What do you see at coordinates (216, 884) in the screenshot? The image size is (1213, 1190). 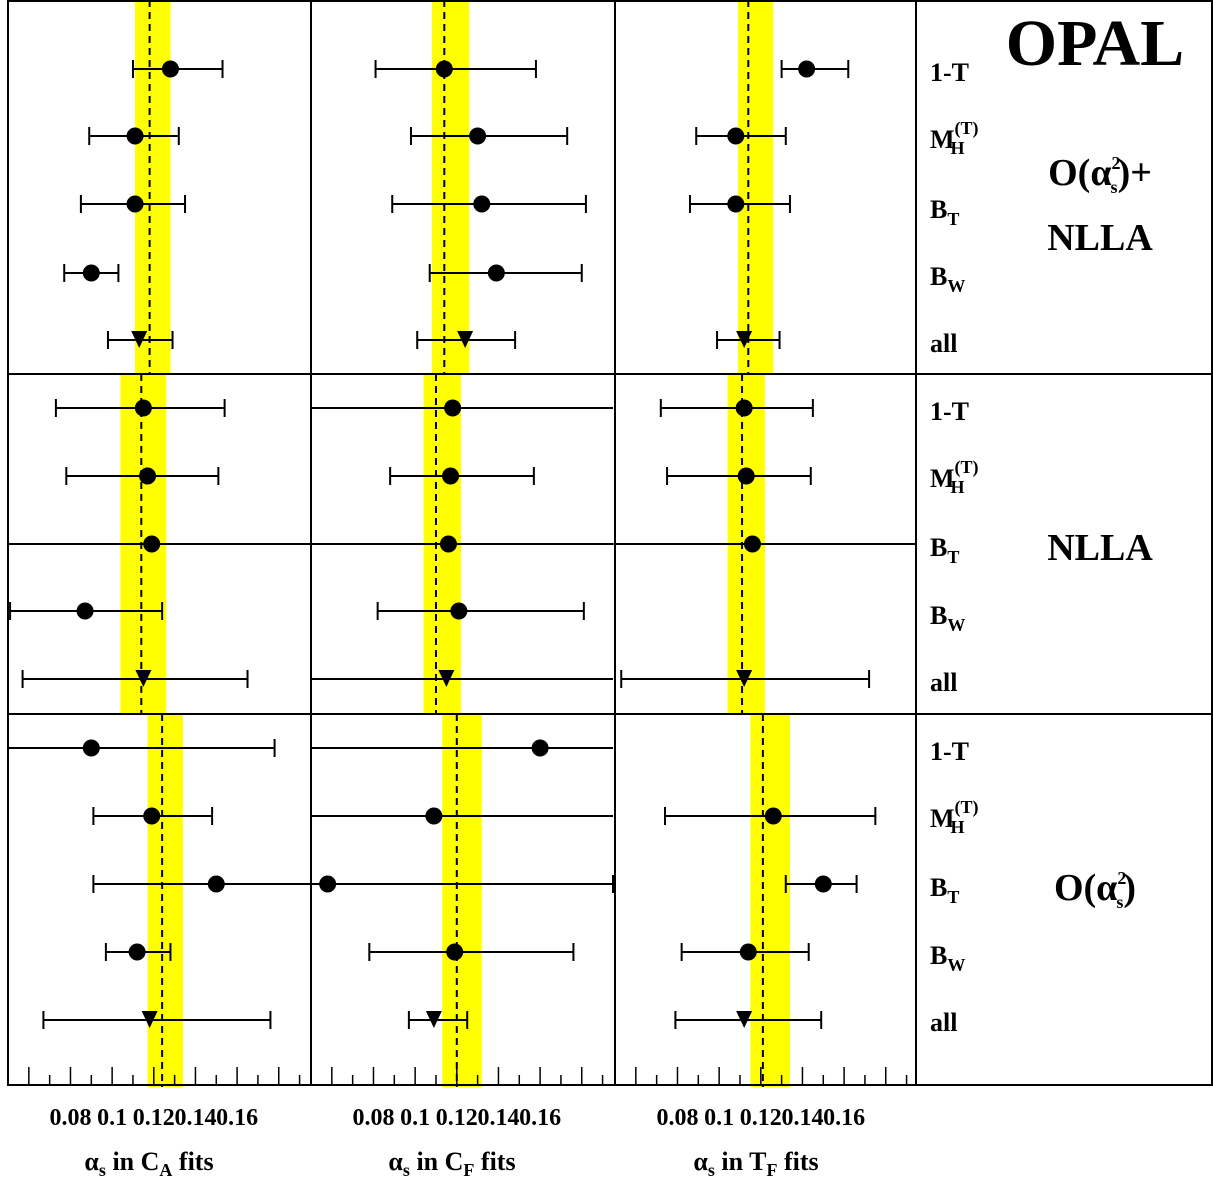 I see `marker-bt-o2-CA` at bounding box center [216, 884].